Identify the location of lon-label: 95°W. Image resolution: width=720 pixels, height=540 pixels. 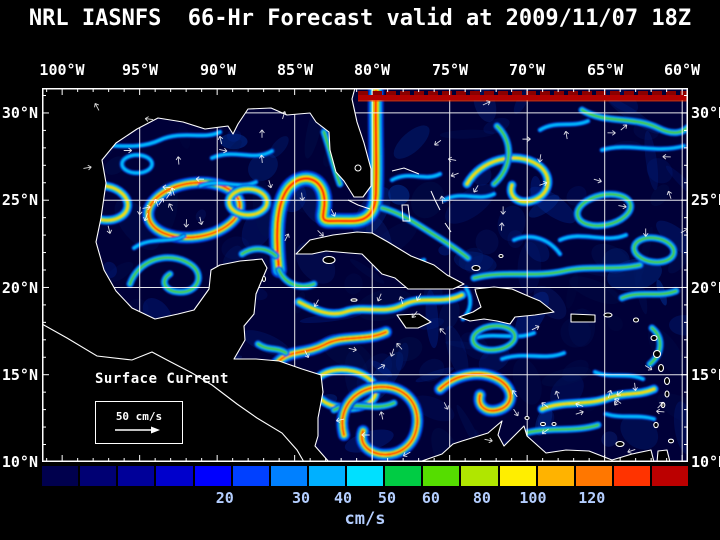
(140, 70).